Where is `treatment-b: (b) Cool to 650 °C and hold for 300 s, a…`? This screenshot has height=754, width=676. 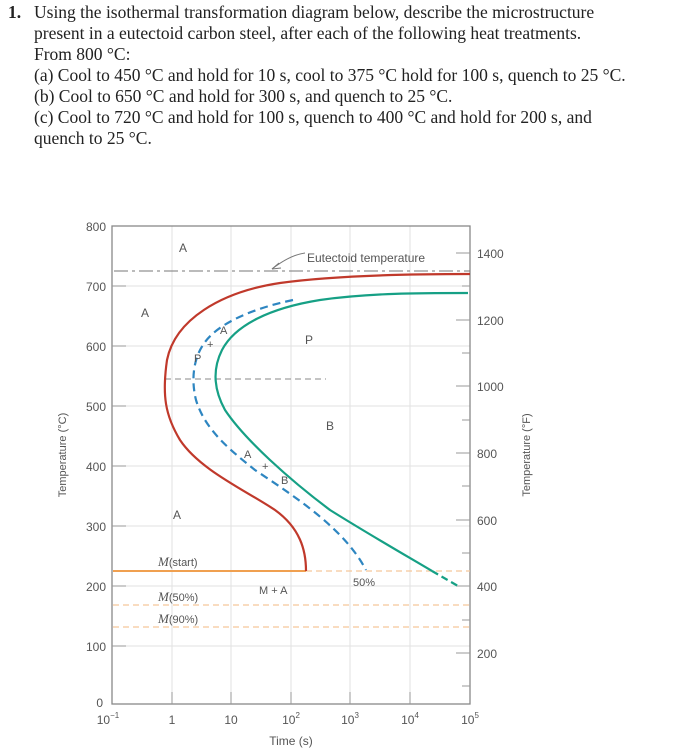
treatment-b: (b) Cool to 650 °C and hold for 300 s, a… is located at coordinates (243, 96).